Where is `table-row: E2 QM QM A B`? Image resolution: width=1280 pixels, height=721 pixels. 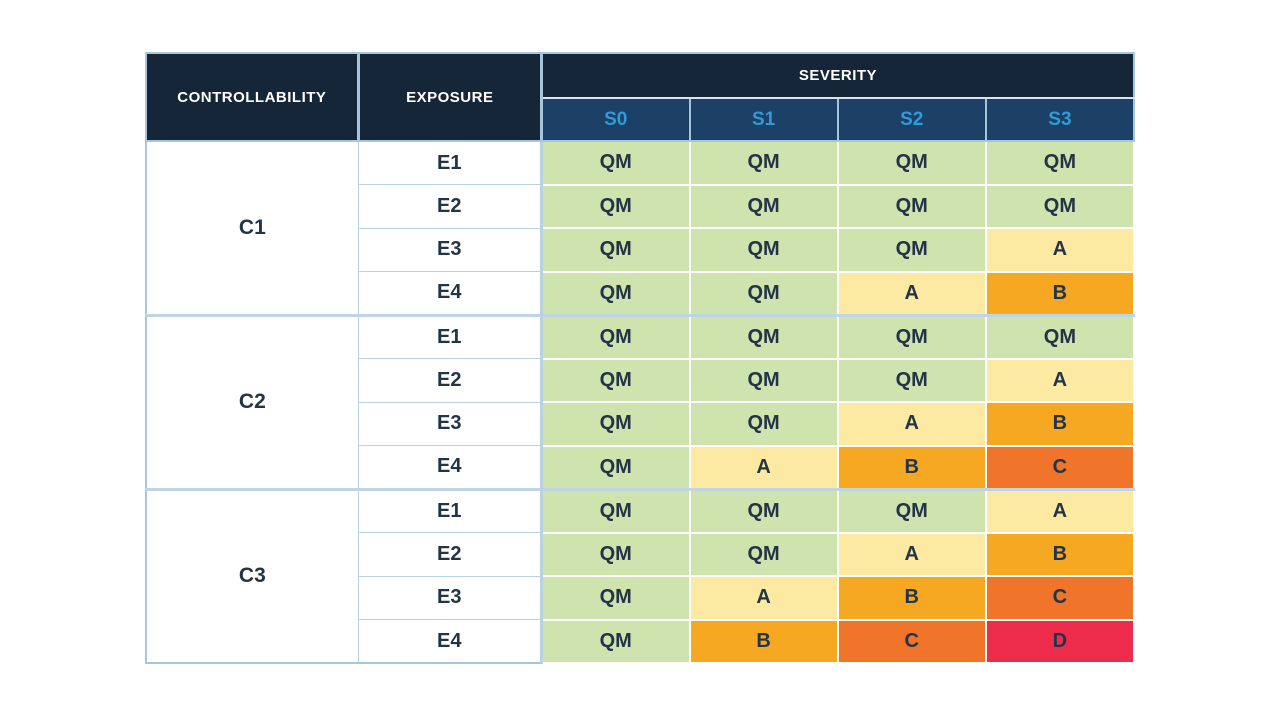
table-row: E2 QM QM A B is located at coordinates (641, 554).